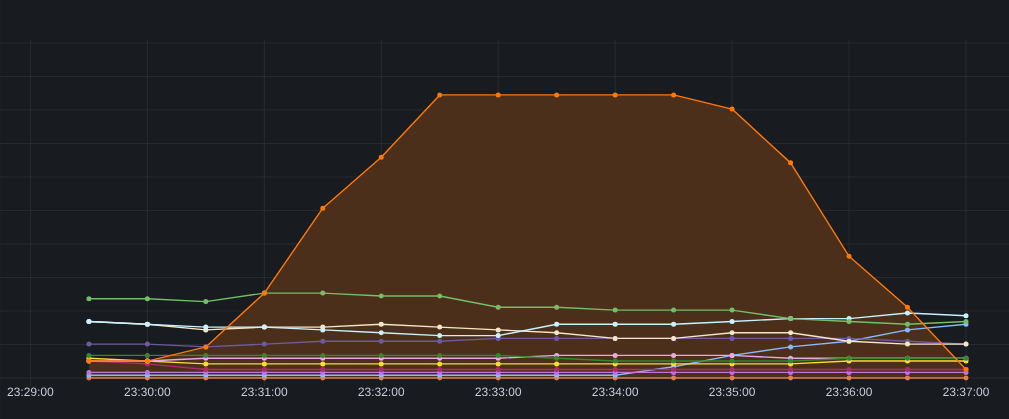  I want to click on x-tick-label: 23:32:00, so click(381, 392).